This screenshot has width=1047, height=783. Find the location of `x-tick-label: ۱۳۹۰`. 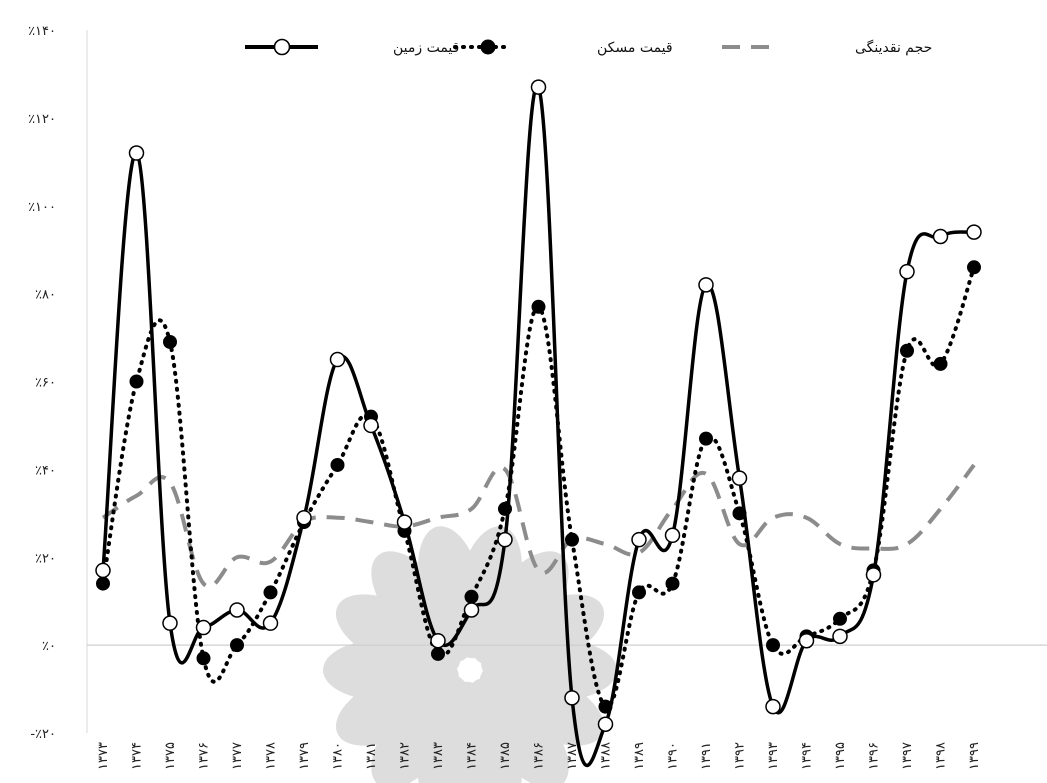

x-tick-label: ۱۳۹۰ is located at coordinates (673, 756).